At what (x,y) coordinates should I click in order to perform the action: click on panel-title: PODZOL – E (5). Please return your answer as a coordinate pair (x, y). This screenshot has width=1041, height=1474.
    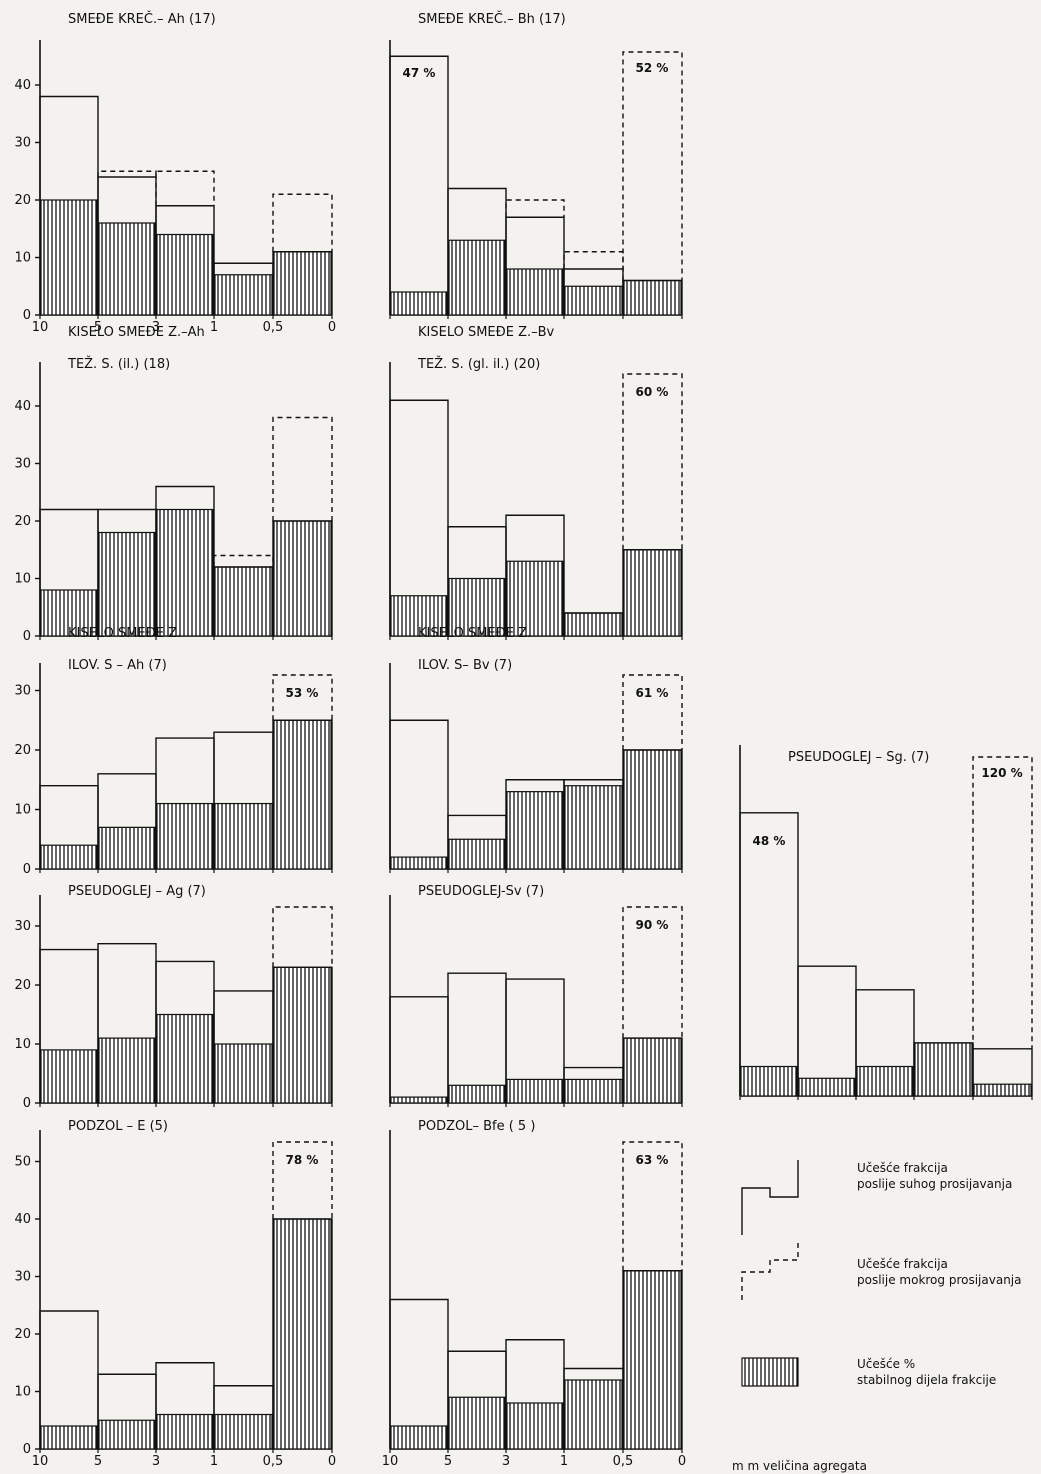
    Looking at the image, I should click on (118, 1126).